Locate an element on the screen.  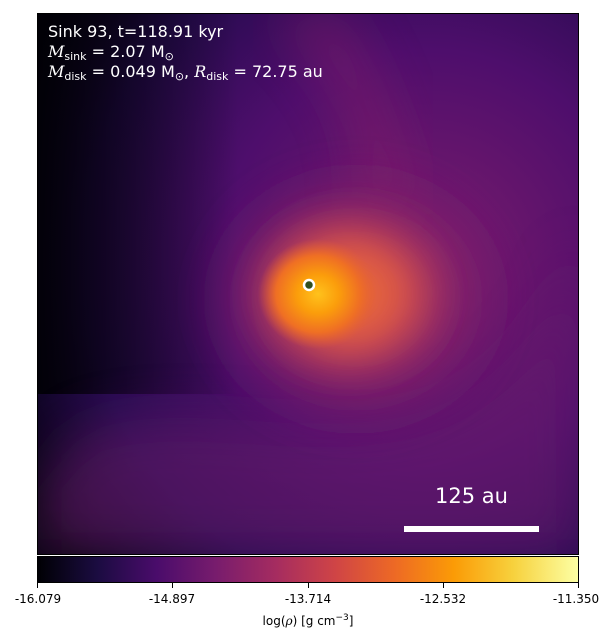
disk-mass-value: = 0.049 M is located at coordinates (130, 71).